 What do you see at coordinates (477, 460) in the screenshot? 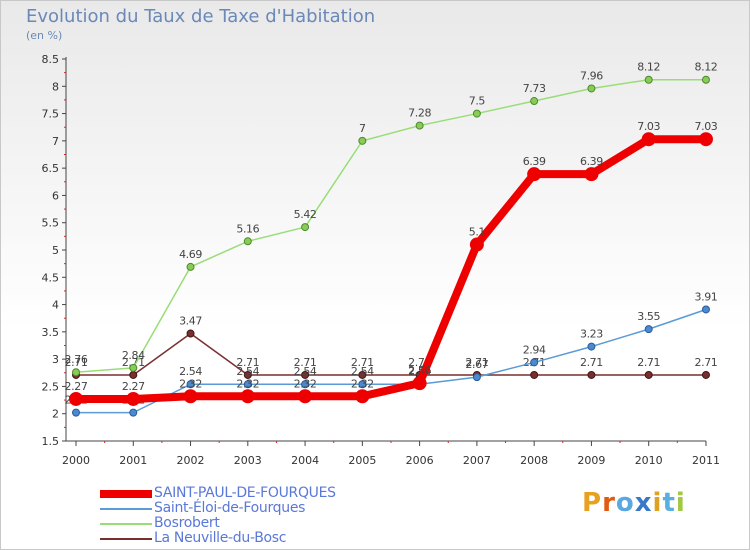
I see `x-tick-label: 2007` at bounding box center [477, 460].